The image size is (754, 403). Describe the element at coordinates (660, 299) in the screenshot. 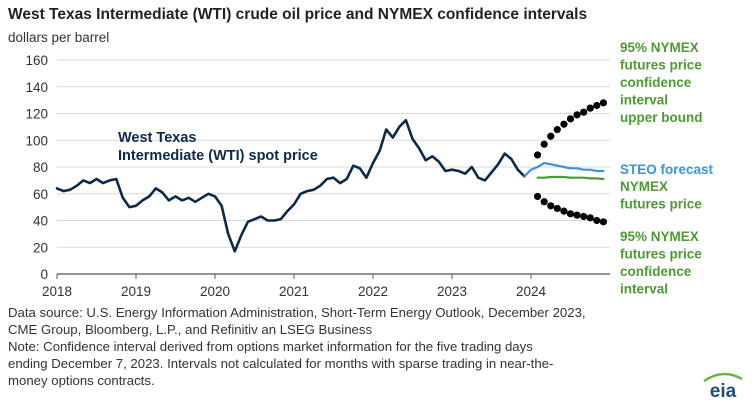

I see `ci-lower-annotation-line: lower bound` at that location.